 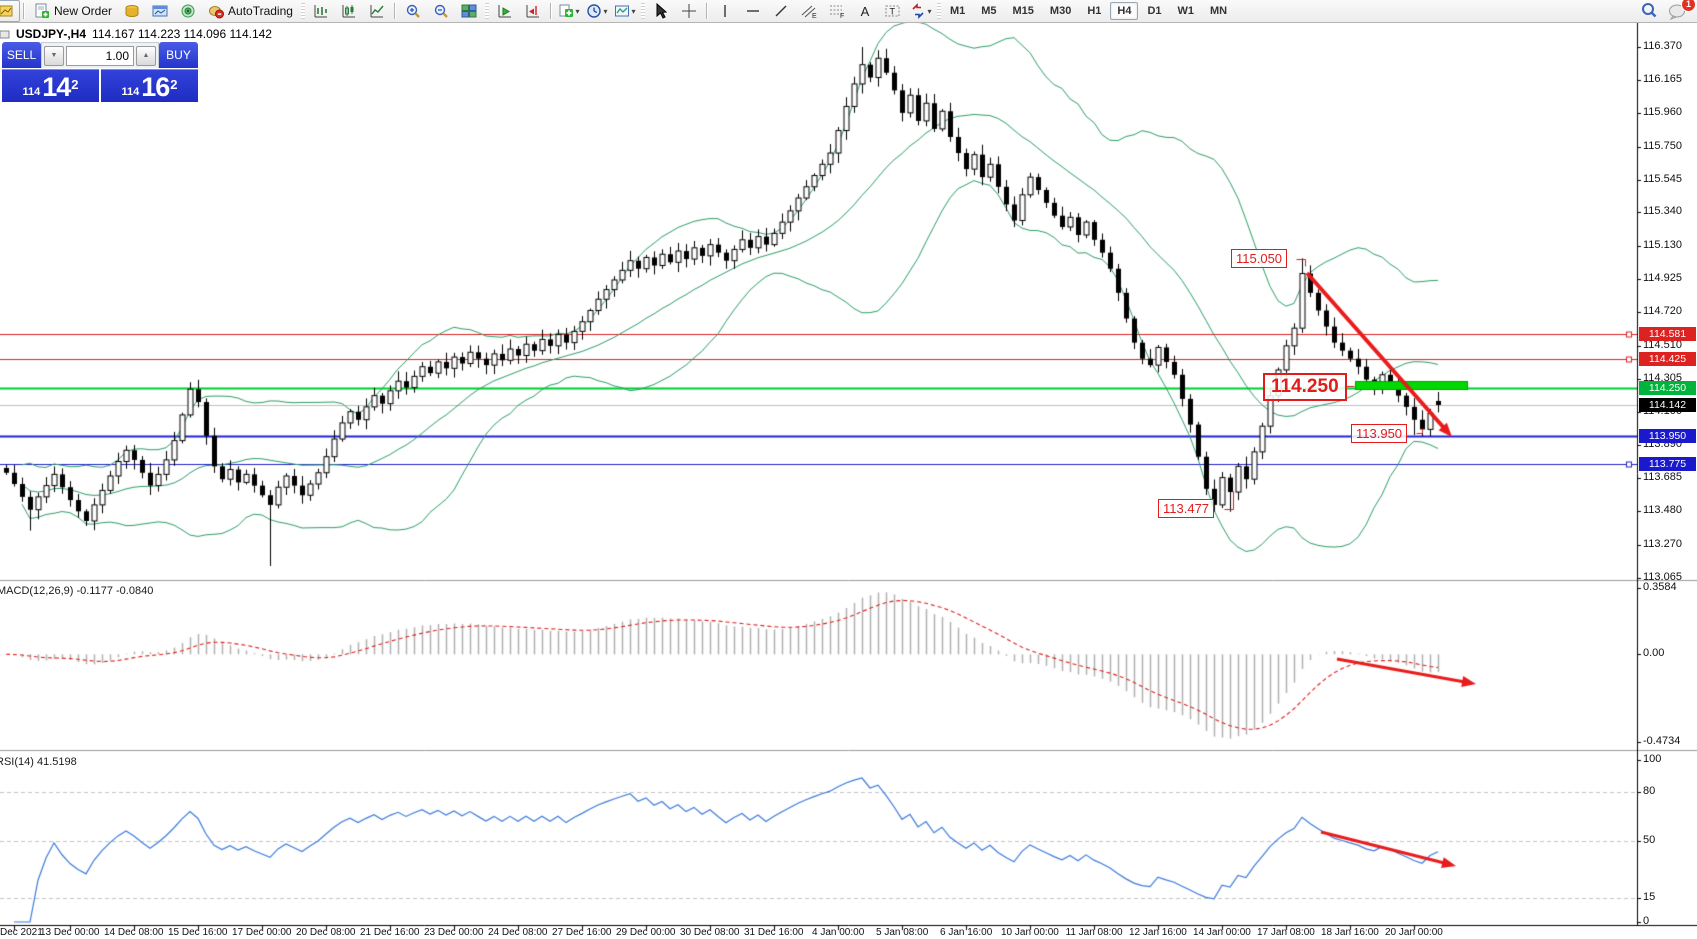 I want to click on volume-decrease-button: ▼, so click(x=54, y=55).